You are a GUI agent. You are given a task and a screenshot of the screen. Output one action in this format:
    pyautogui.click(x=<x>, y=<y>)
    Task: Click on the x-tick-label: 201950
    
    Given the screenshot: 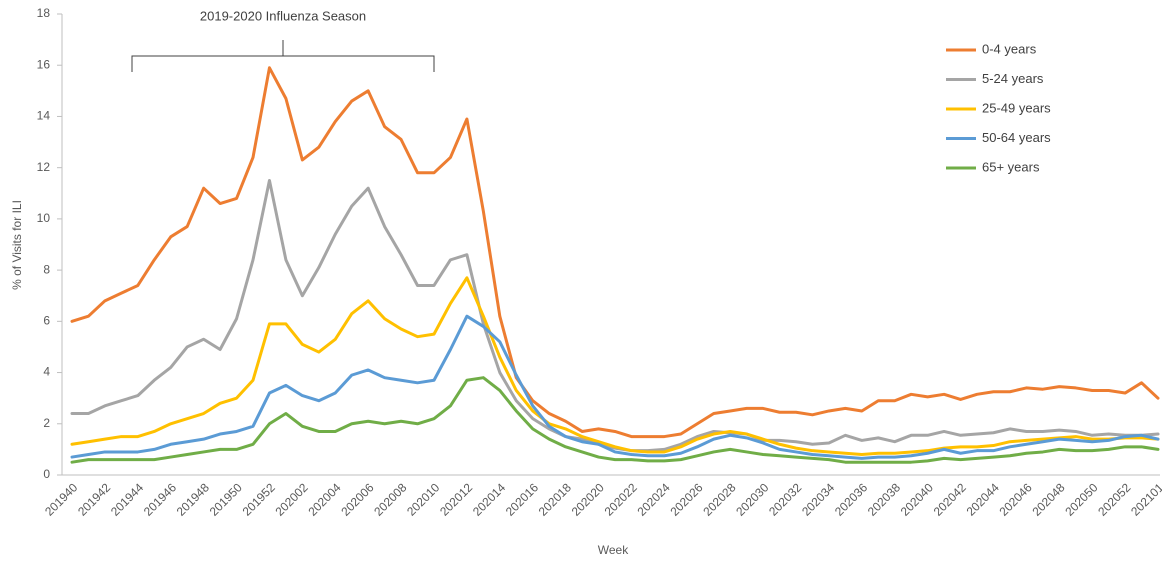 What is the action you would take?
    pyautogui.click(x=226, y=499)
    